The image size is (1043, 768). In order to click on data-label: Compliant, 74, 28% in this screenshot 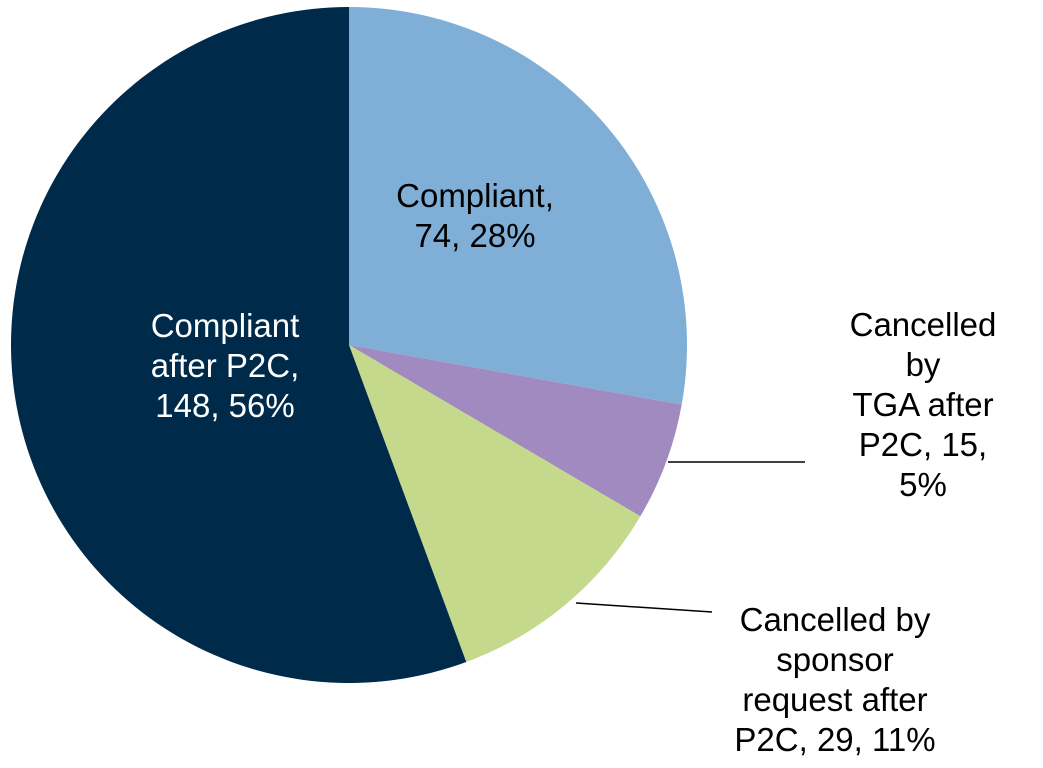, I will do `click(475, 215)`.